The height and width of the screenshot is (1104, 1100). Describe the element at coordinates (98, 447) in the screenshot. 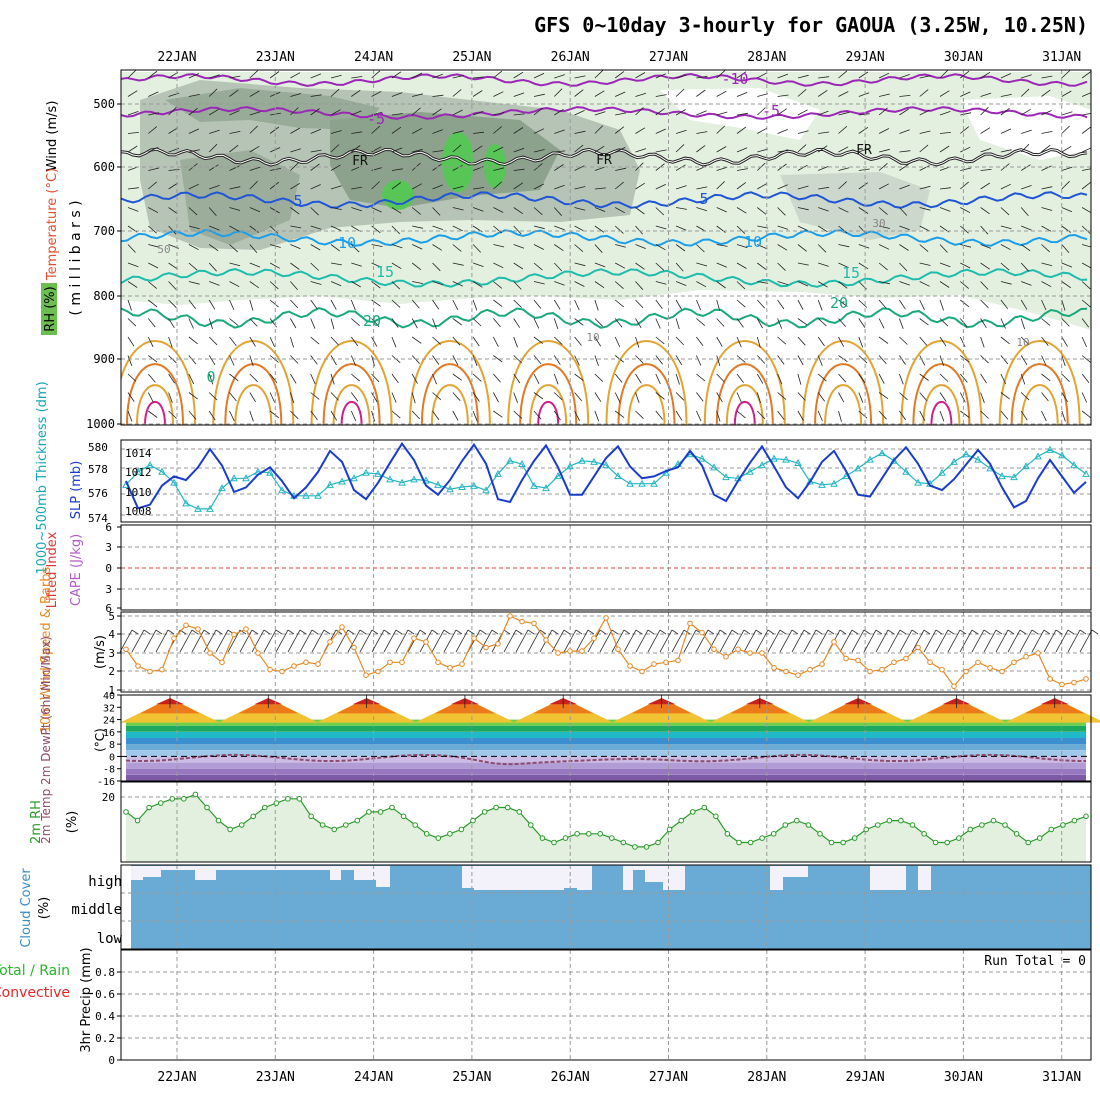

I see `thickness-tick: 580` at that location.